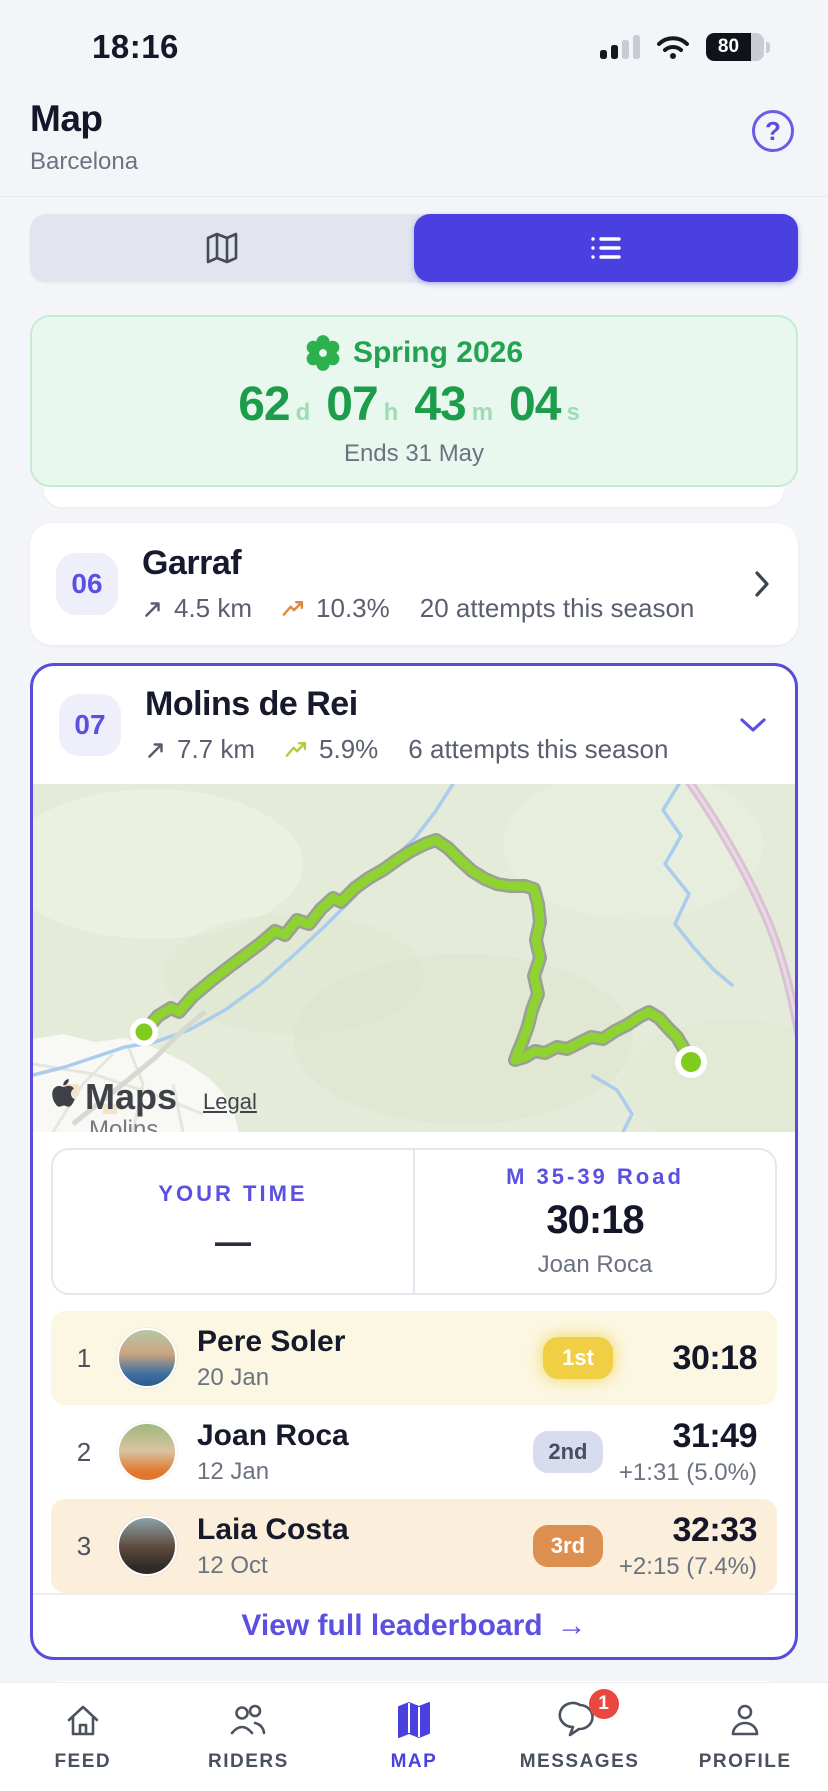 This screenshot has width=828, height=1791. I want to click on list-icon, so click(606, 248).